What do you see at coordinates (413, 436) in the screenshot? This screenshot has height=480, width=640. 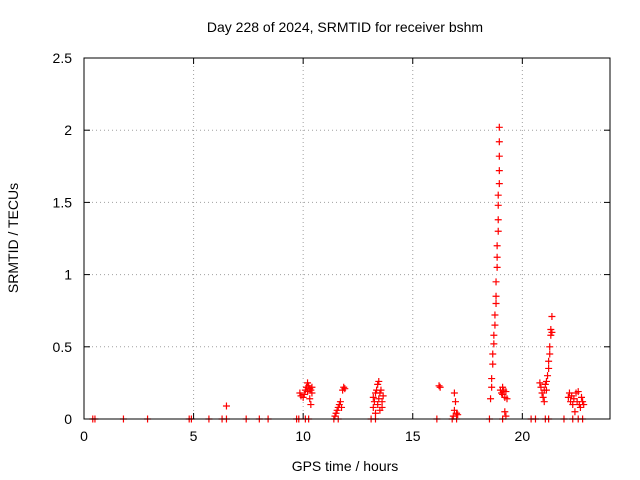 I see `x-tick-label: 15` at bounding box center [413, 436].